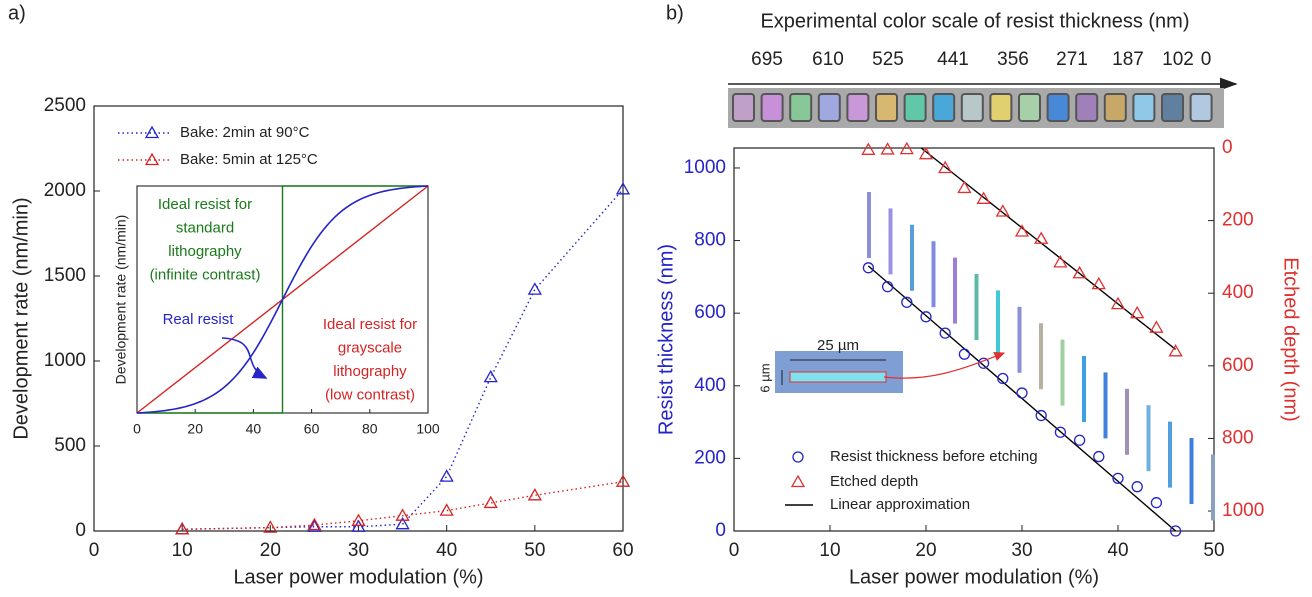 Image resolution: width=1312 pixels, height=597 pixels. I want to click on y-axis-label: Resist thickness (nm), so click(666, 339).